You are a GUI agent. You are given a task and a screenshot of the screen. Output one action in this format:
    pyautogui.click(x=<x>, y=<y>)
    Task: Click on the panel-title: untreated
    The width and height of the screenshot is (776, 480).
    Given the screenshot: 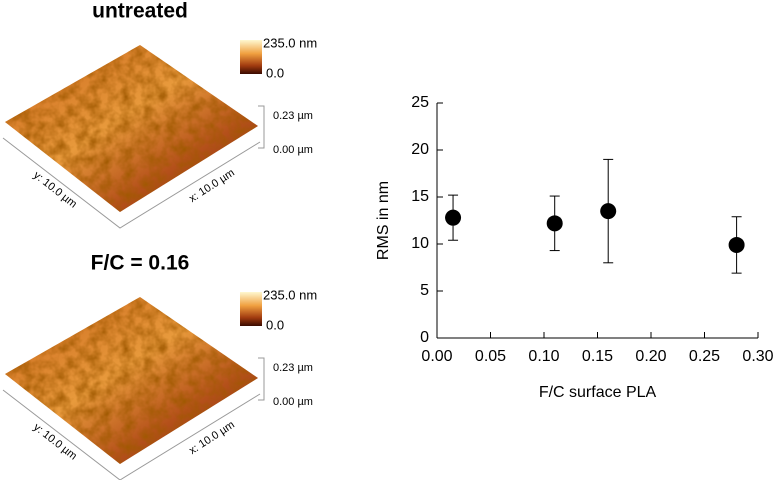 What is the action you would take?
    pyautogui.click(x=140, y=11)
    